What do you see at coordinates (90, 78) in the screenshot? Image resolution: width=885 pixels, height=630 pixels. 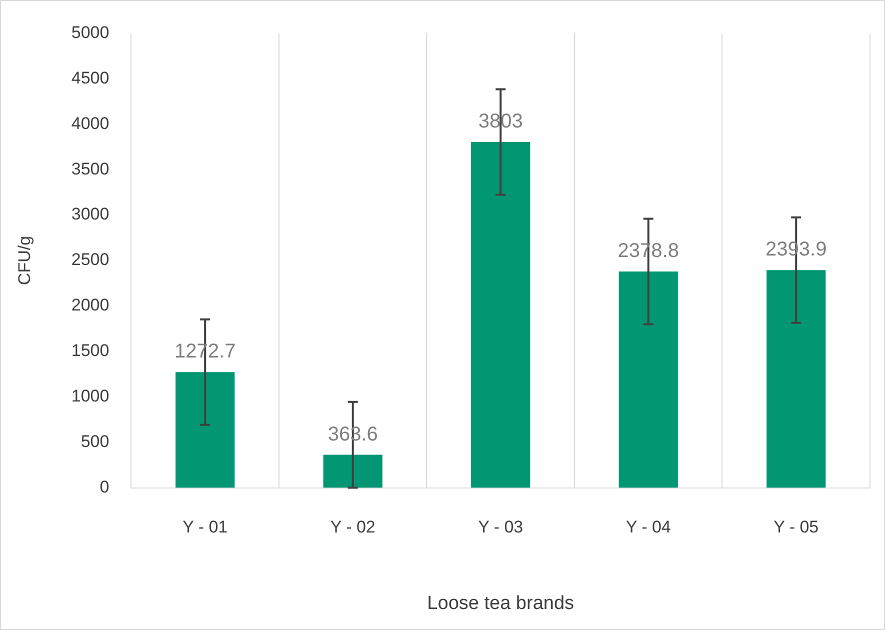 I see `y-tick-label: 4500` at bounding box center [90, 78].